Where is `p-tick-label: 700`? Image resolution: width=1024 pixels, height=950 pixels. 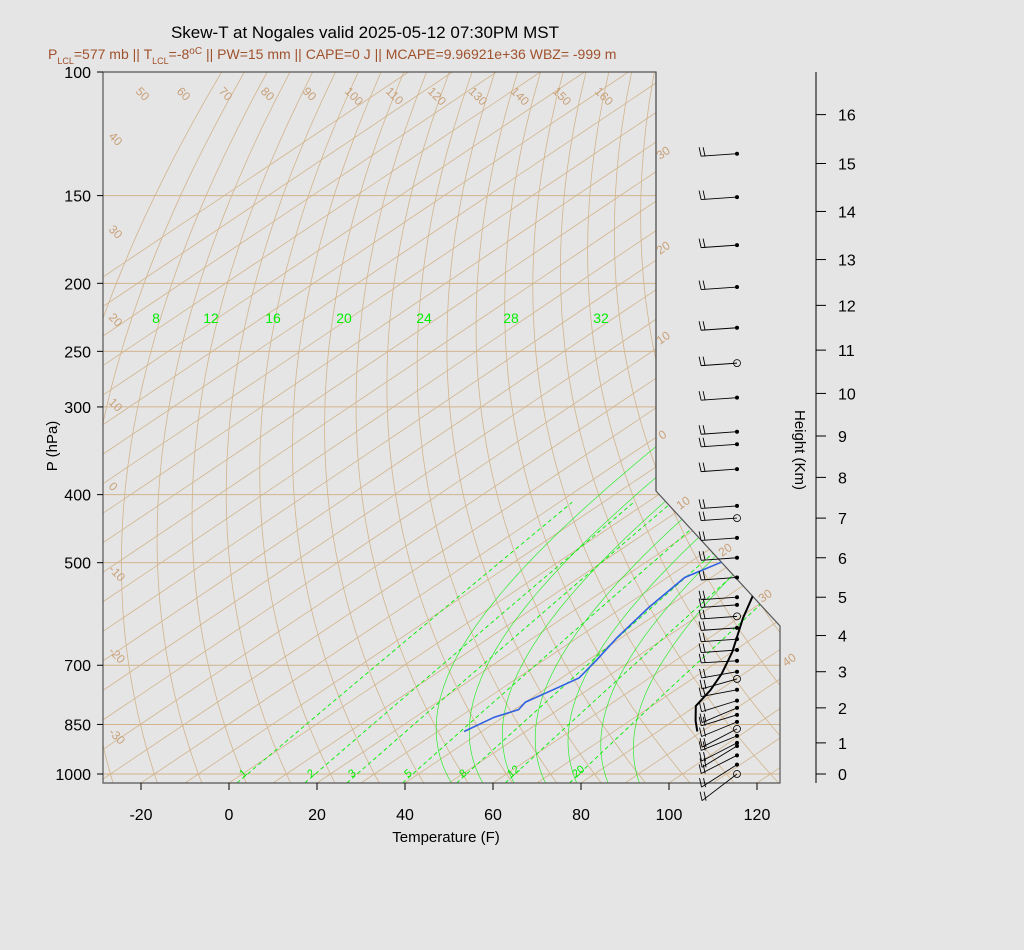 p-tick-label: 700 is located at coordinates (77, 666).